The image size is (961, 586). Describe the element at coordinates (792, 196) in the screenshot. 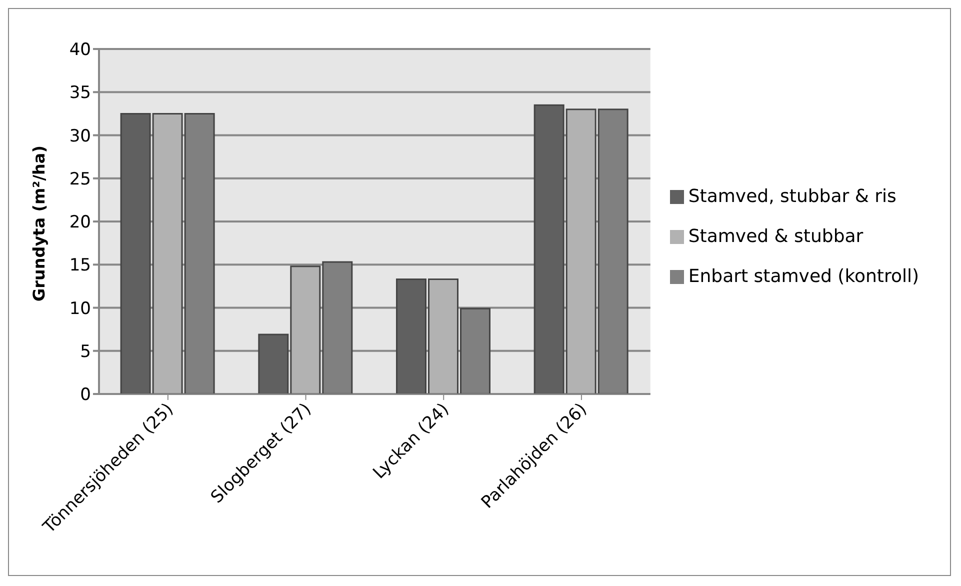

I see `legend-label: Stamved, stubbar & ris` at that location.